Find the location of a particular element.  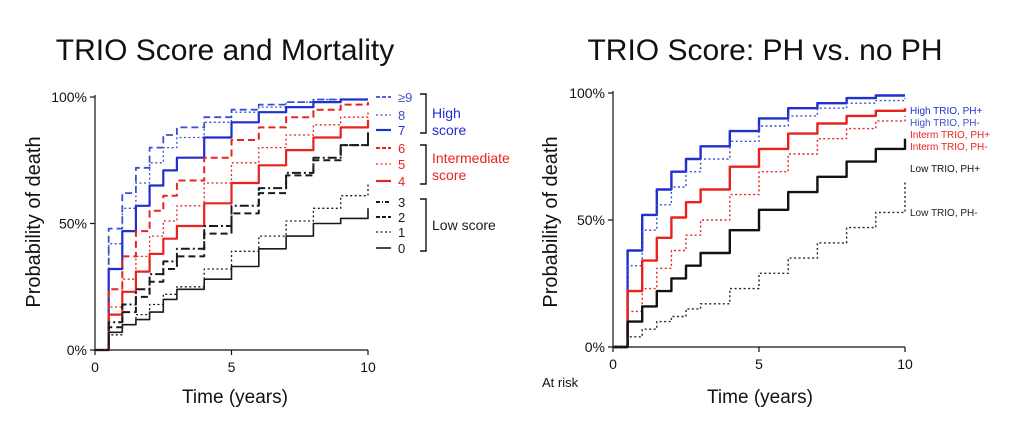

series-line-Low TRIO, PH- is located at coordinates (759, 264).